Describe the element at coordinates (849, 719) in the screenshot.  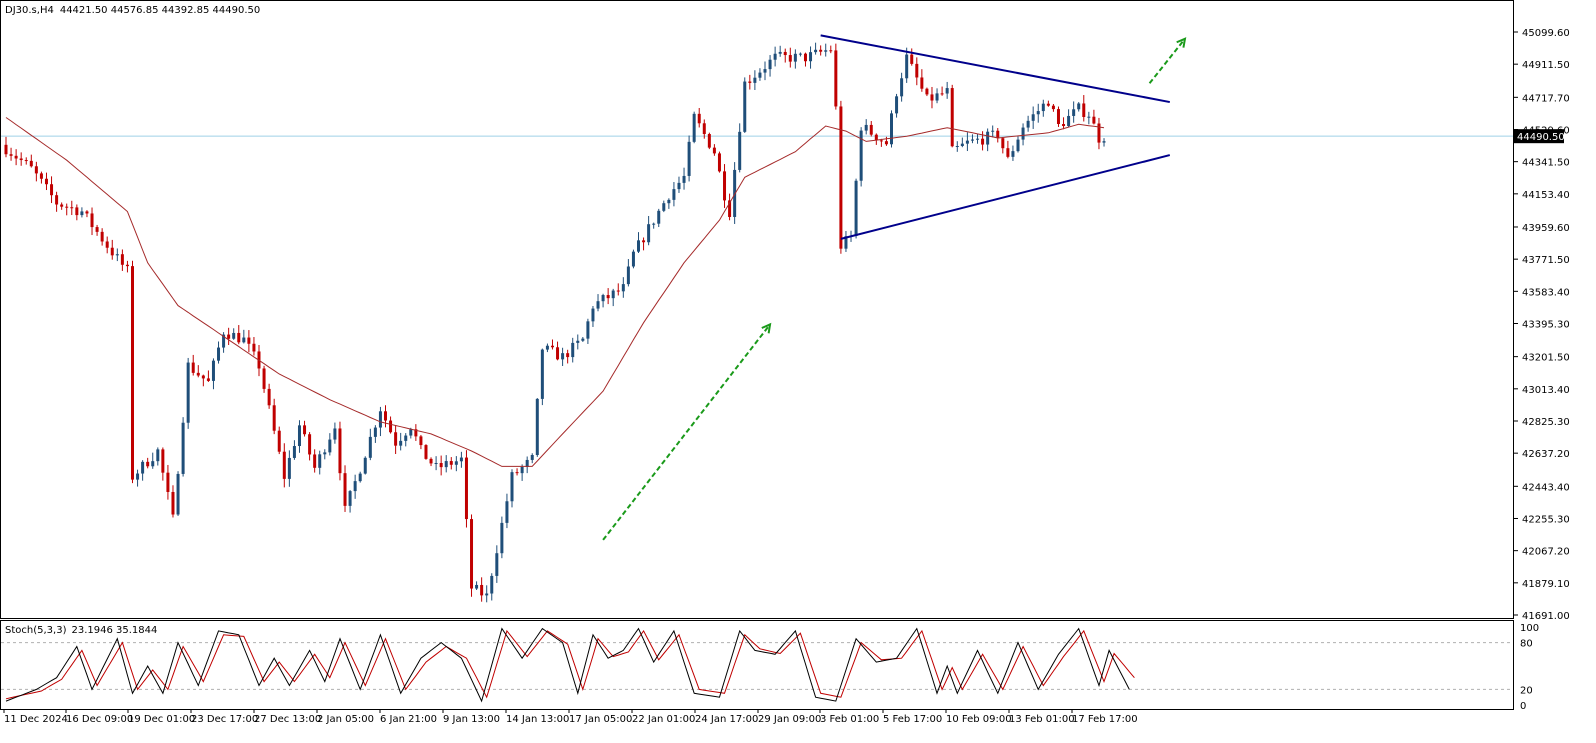
I see `x-tick-label: 3 Feb 01:00` at that location.